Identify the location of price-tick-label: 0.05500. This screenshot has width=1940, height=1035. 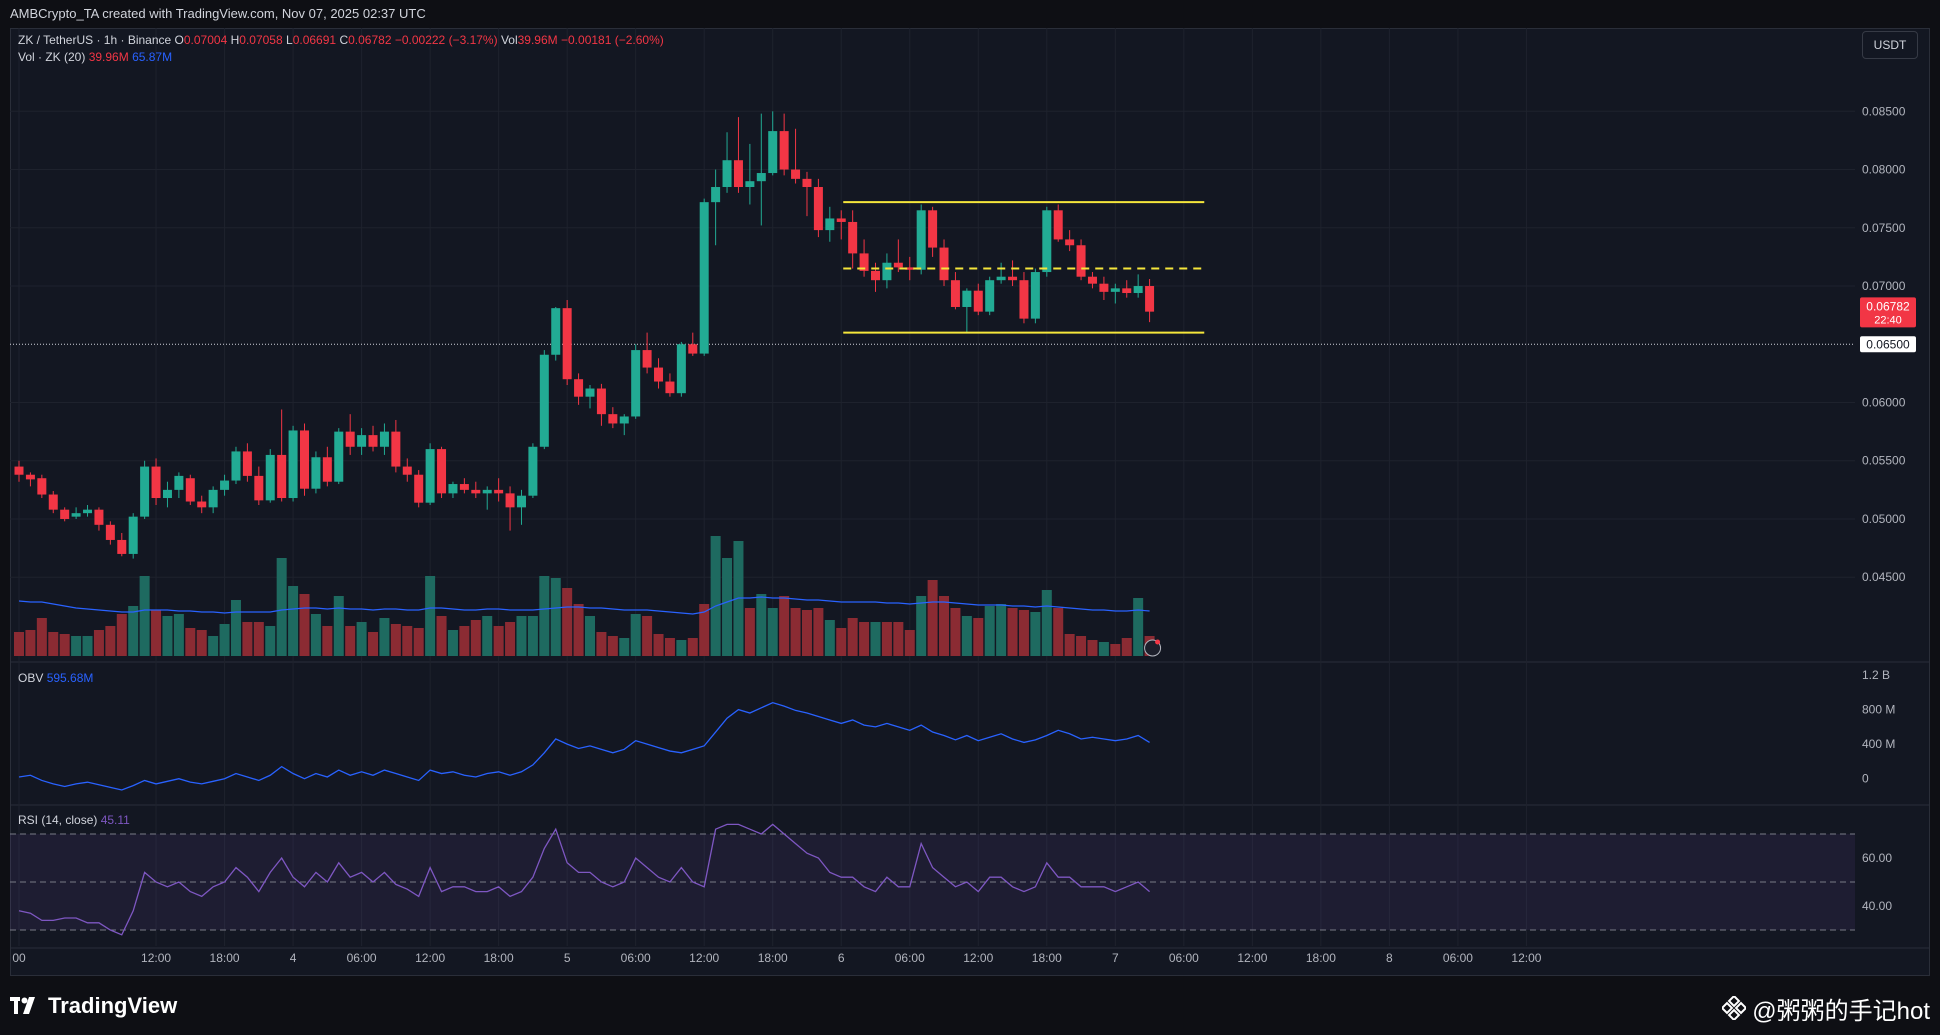
(1884, 461).